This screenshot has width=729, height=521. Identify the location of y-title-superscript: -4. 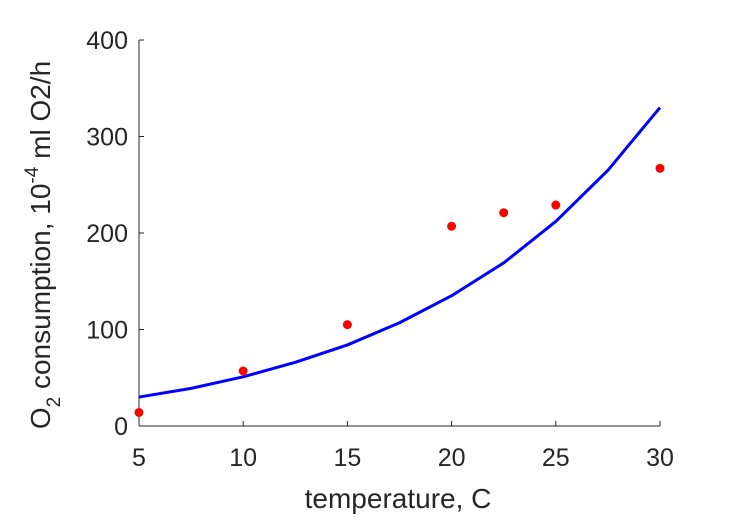
(32, 174).